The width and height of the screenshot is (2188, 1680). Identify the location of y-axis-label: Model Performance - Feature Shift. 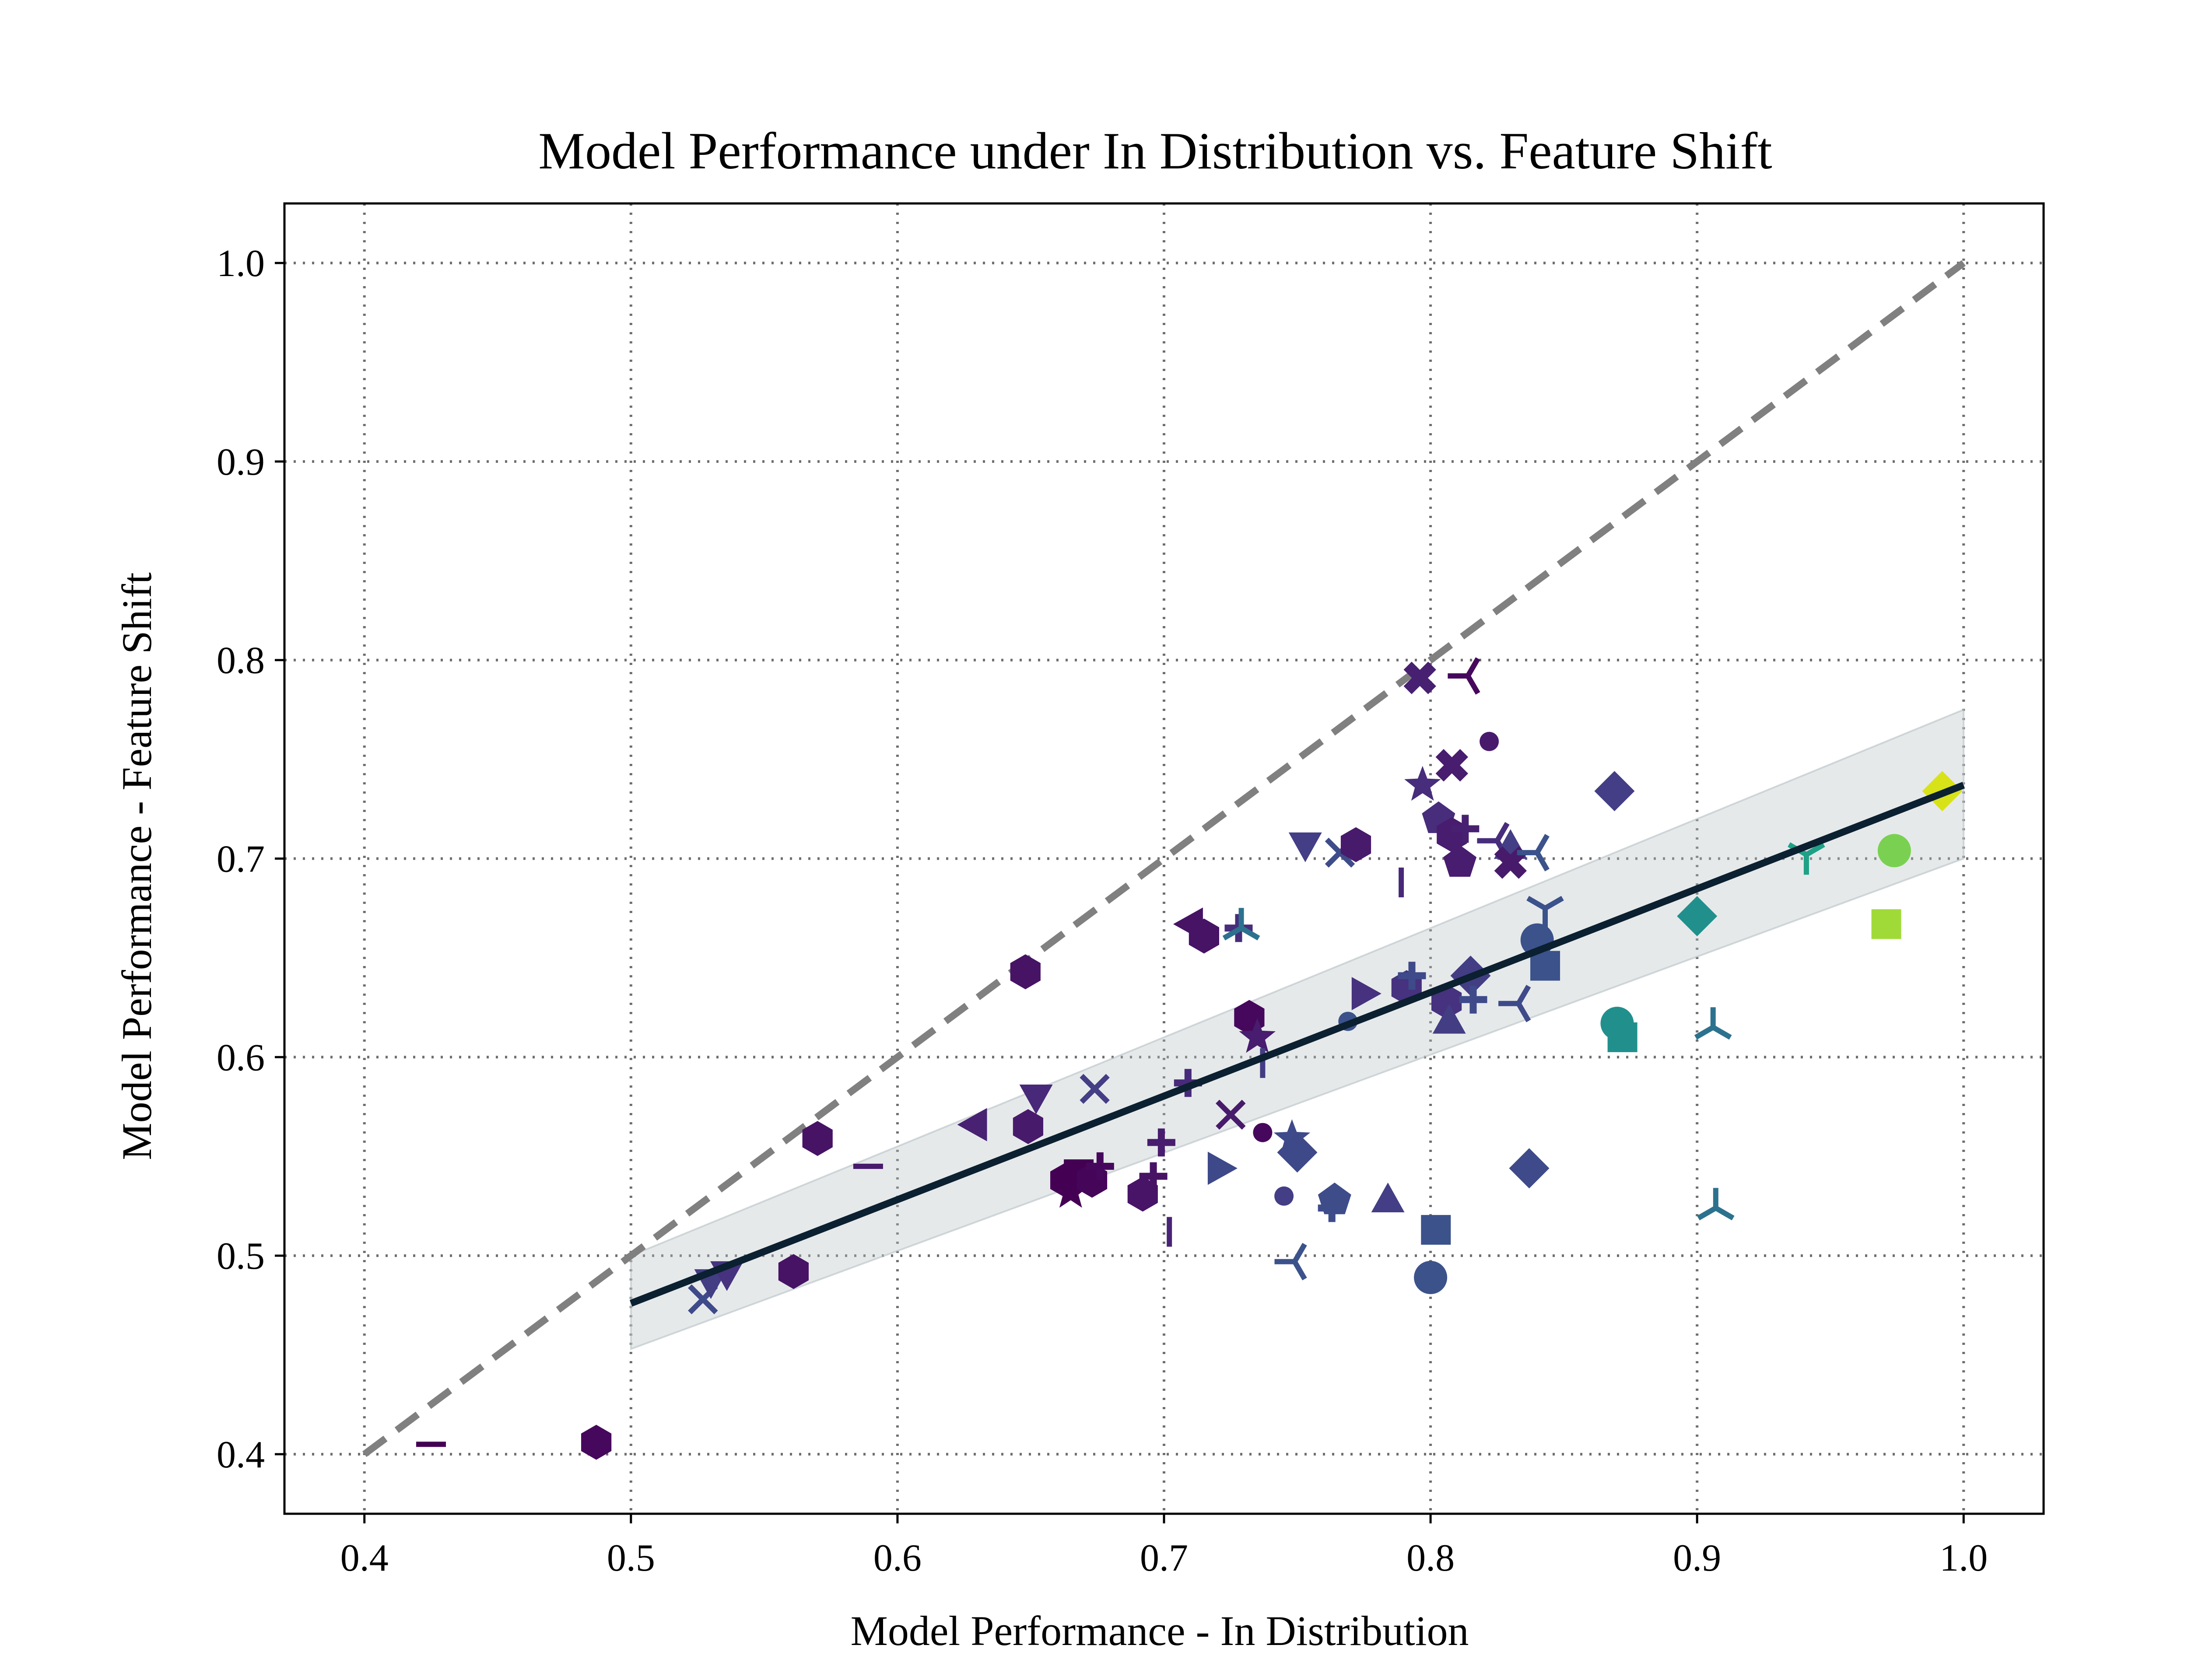
(136, 866).